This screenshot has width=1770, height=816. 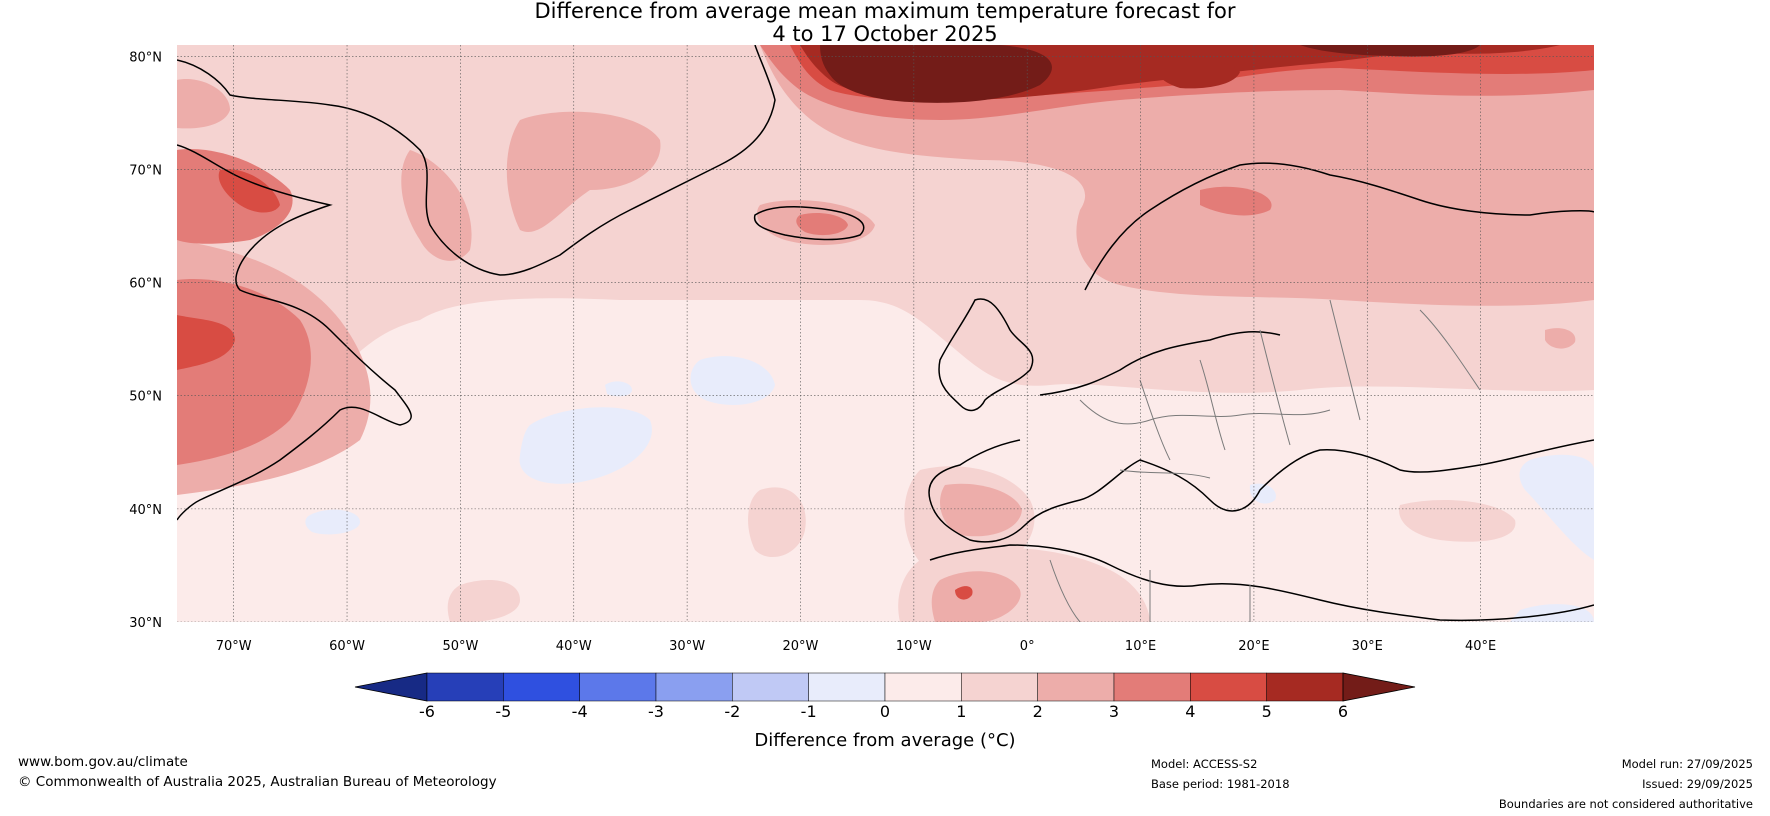 What do you see at coordinates (1343, 711) in the screenshot?
I see `colorbar-tick-label: 6` at bounding box center [1343, 711].